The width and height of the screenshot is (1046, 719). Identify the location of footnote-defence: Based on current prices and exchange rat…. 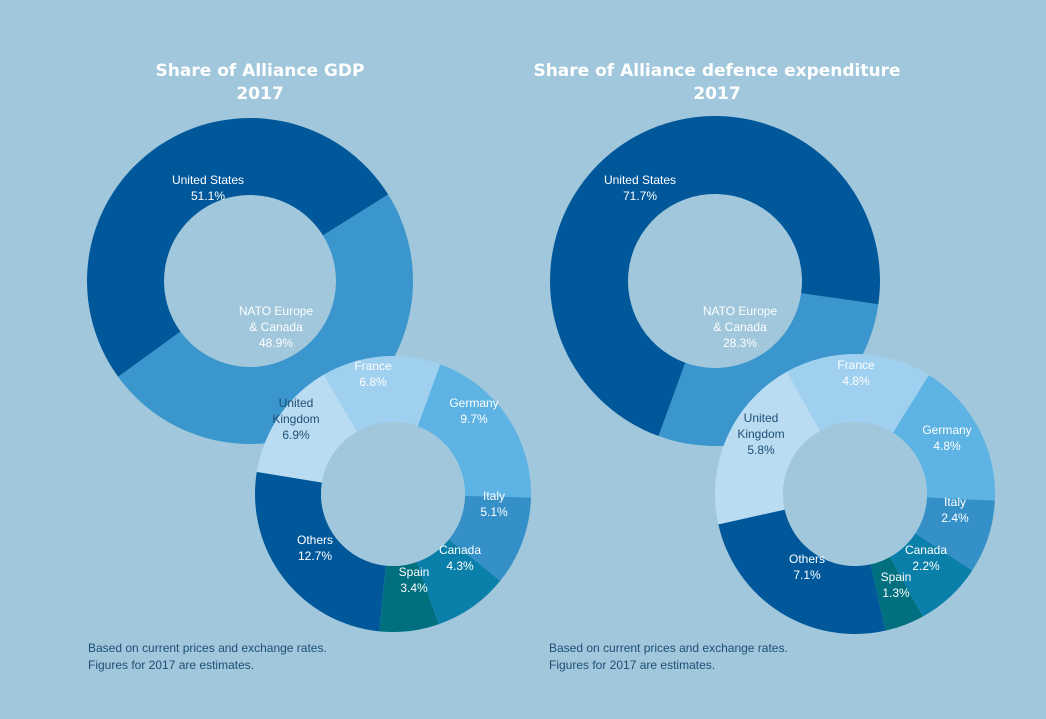
(668, 657).